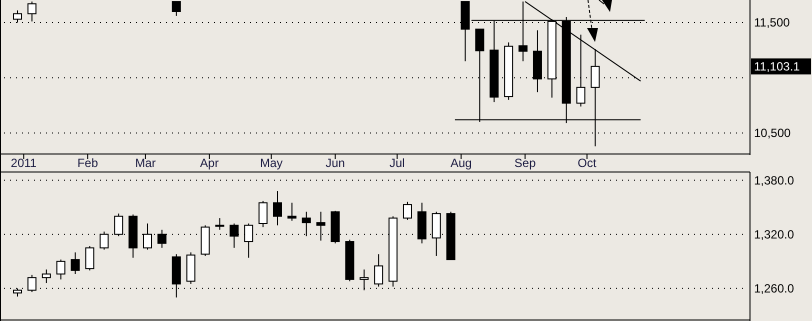  What do you see at coordinates (774, 180) in the screenshot?
I see `y-tick-label: 1,380.0` at bounding box center [774, 180].